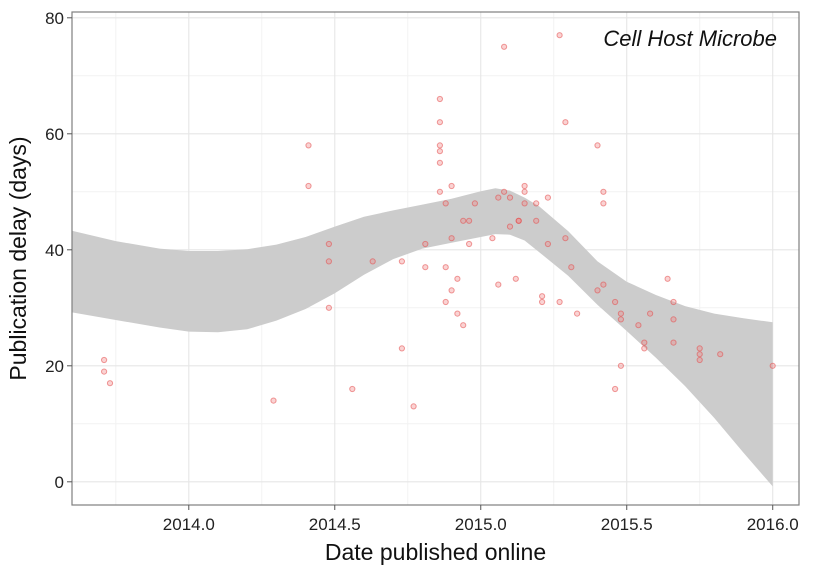 The height and width of the screenshot is (570, 825). What do you see at coordinates (54, 250) in the screenshot?
I see `y-tick-label: 40` at bounding box center [54, 250].